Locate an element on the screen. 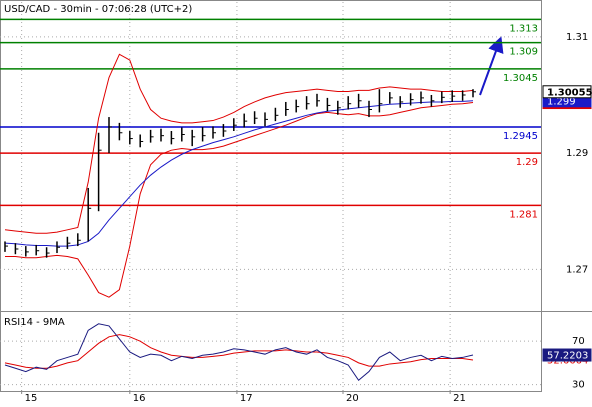 The width and height of the screenshot is (592, 407). x-tick-label: 21 is located at coordinates (459, 398).